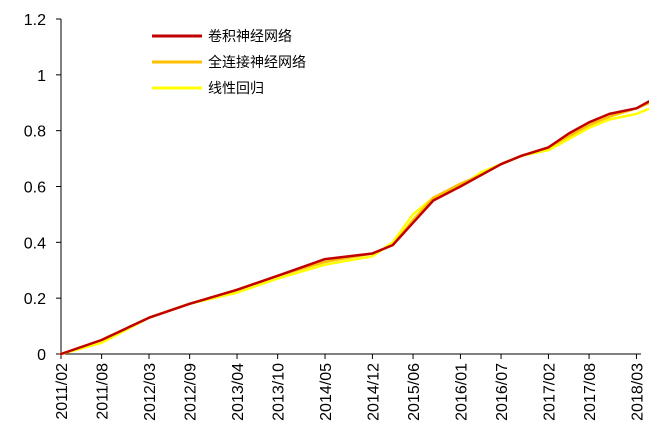 The width and height of the screenshot is (649, 446). I want to click on x-tick-label: 2014/12, so click(373, 392).